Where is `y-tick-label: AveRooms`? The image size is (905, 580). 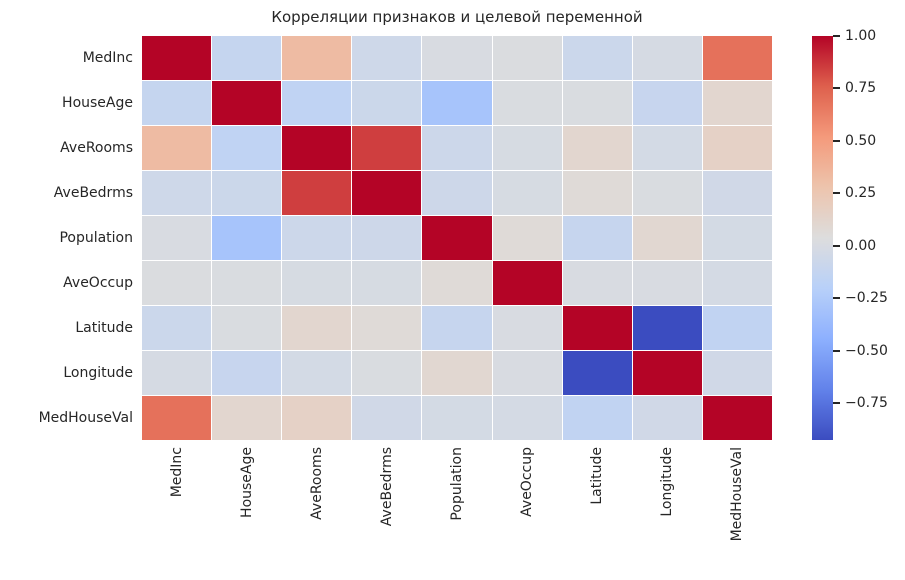
y-tick-label: AveRooms is located at coordinates (96, 148).